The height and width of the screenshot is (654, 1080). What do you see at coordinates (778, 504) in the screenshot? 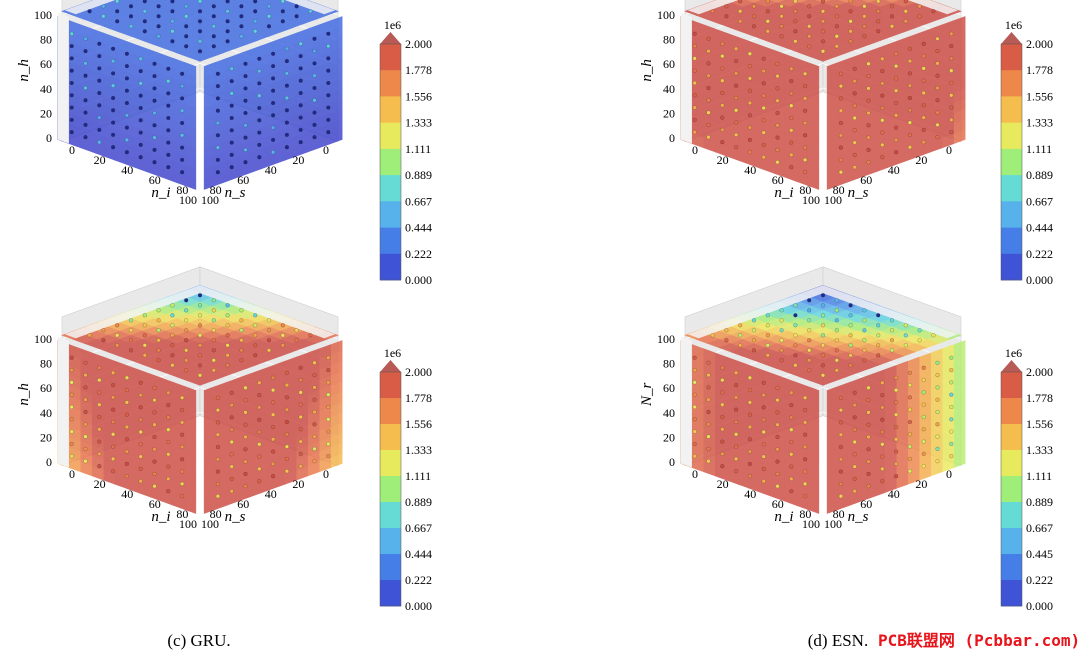
I see `y-tick-label: 60` at bounding box center [778, 504].